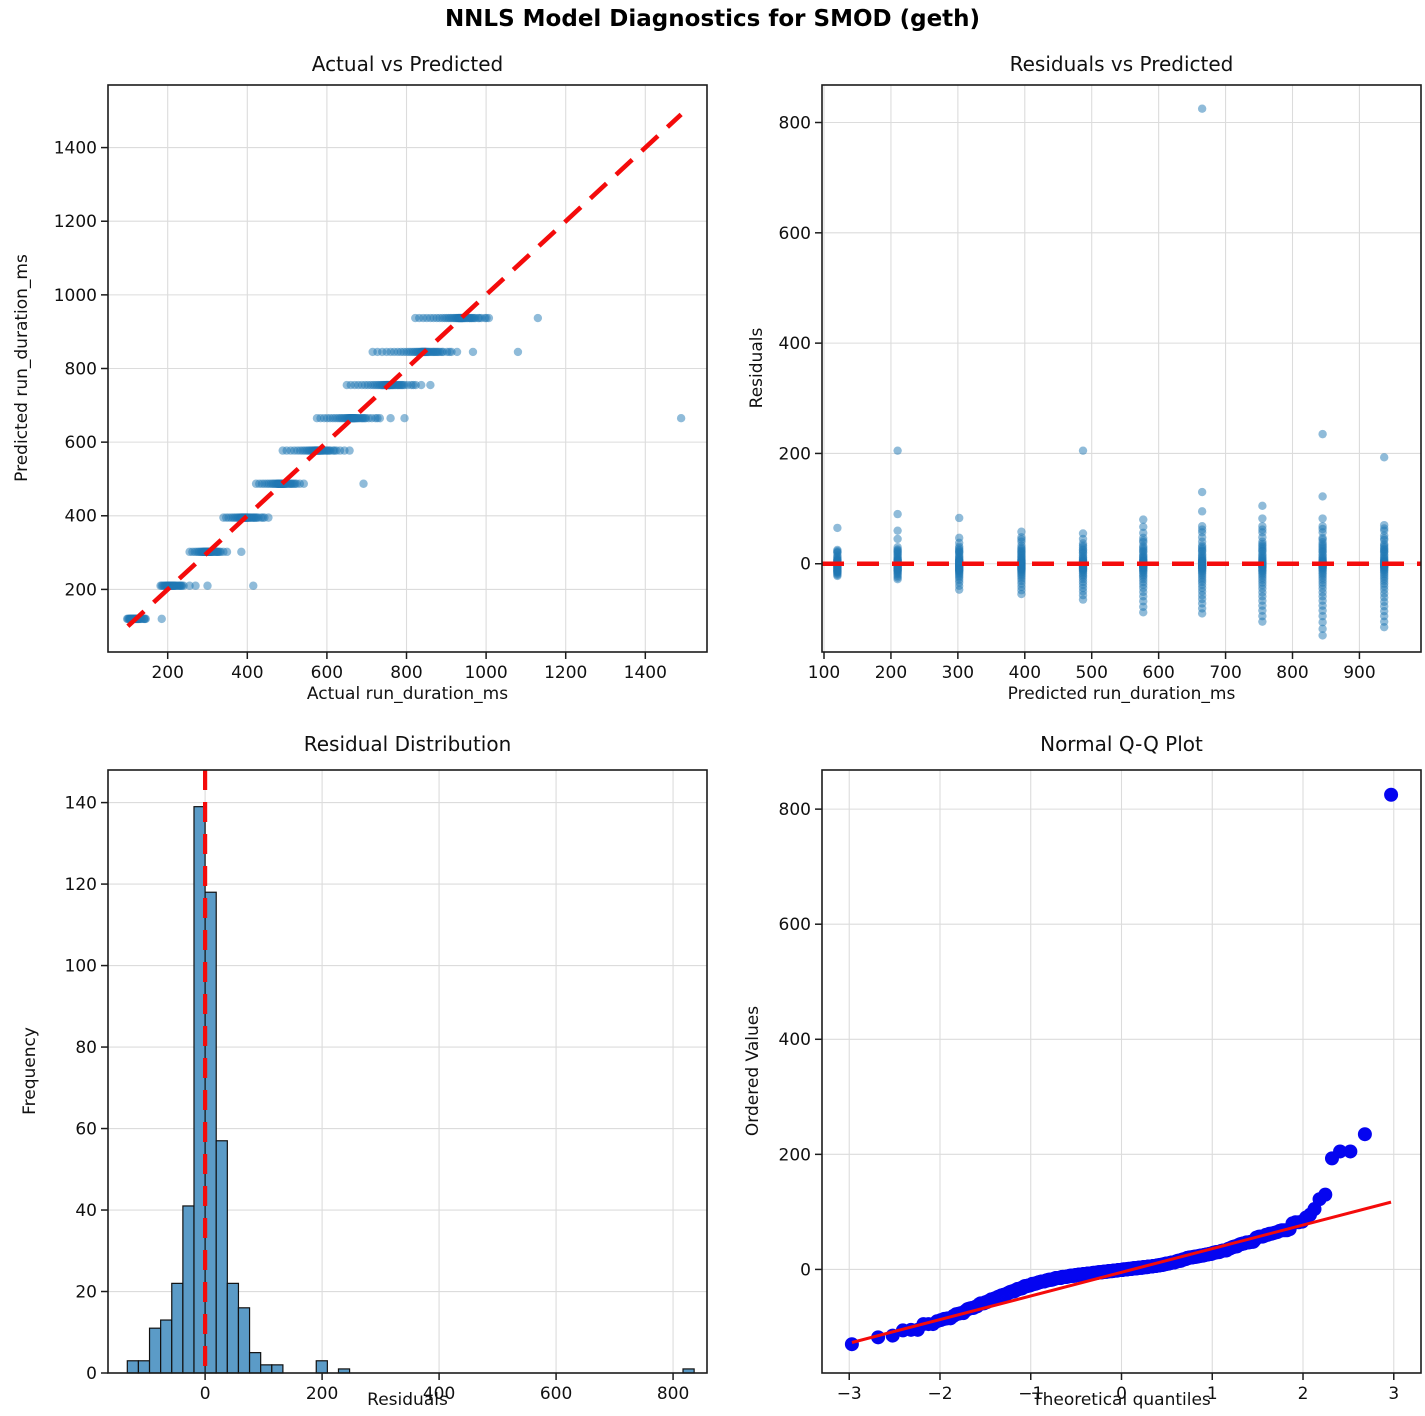 The height and width of the screenshot is (1416, 1425). Describe the element at coordinates (22, 368) in the screenshot. I see `ylabel-actual-vs-predicted: Predicted run_duration_ms` at that location.